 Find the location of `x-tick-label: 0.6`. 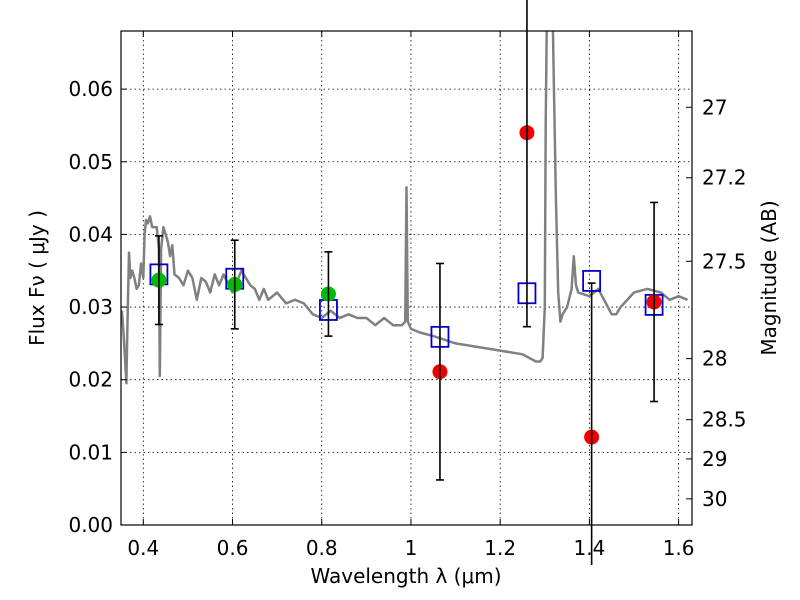

x-tick-label: 0.6 is located at coordinates (233, 548).